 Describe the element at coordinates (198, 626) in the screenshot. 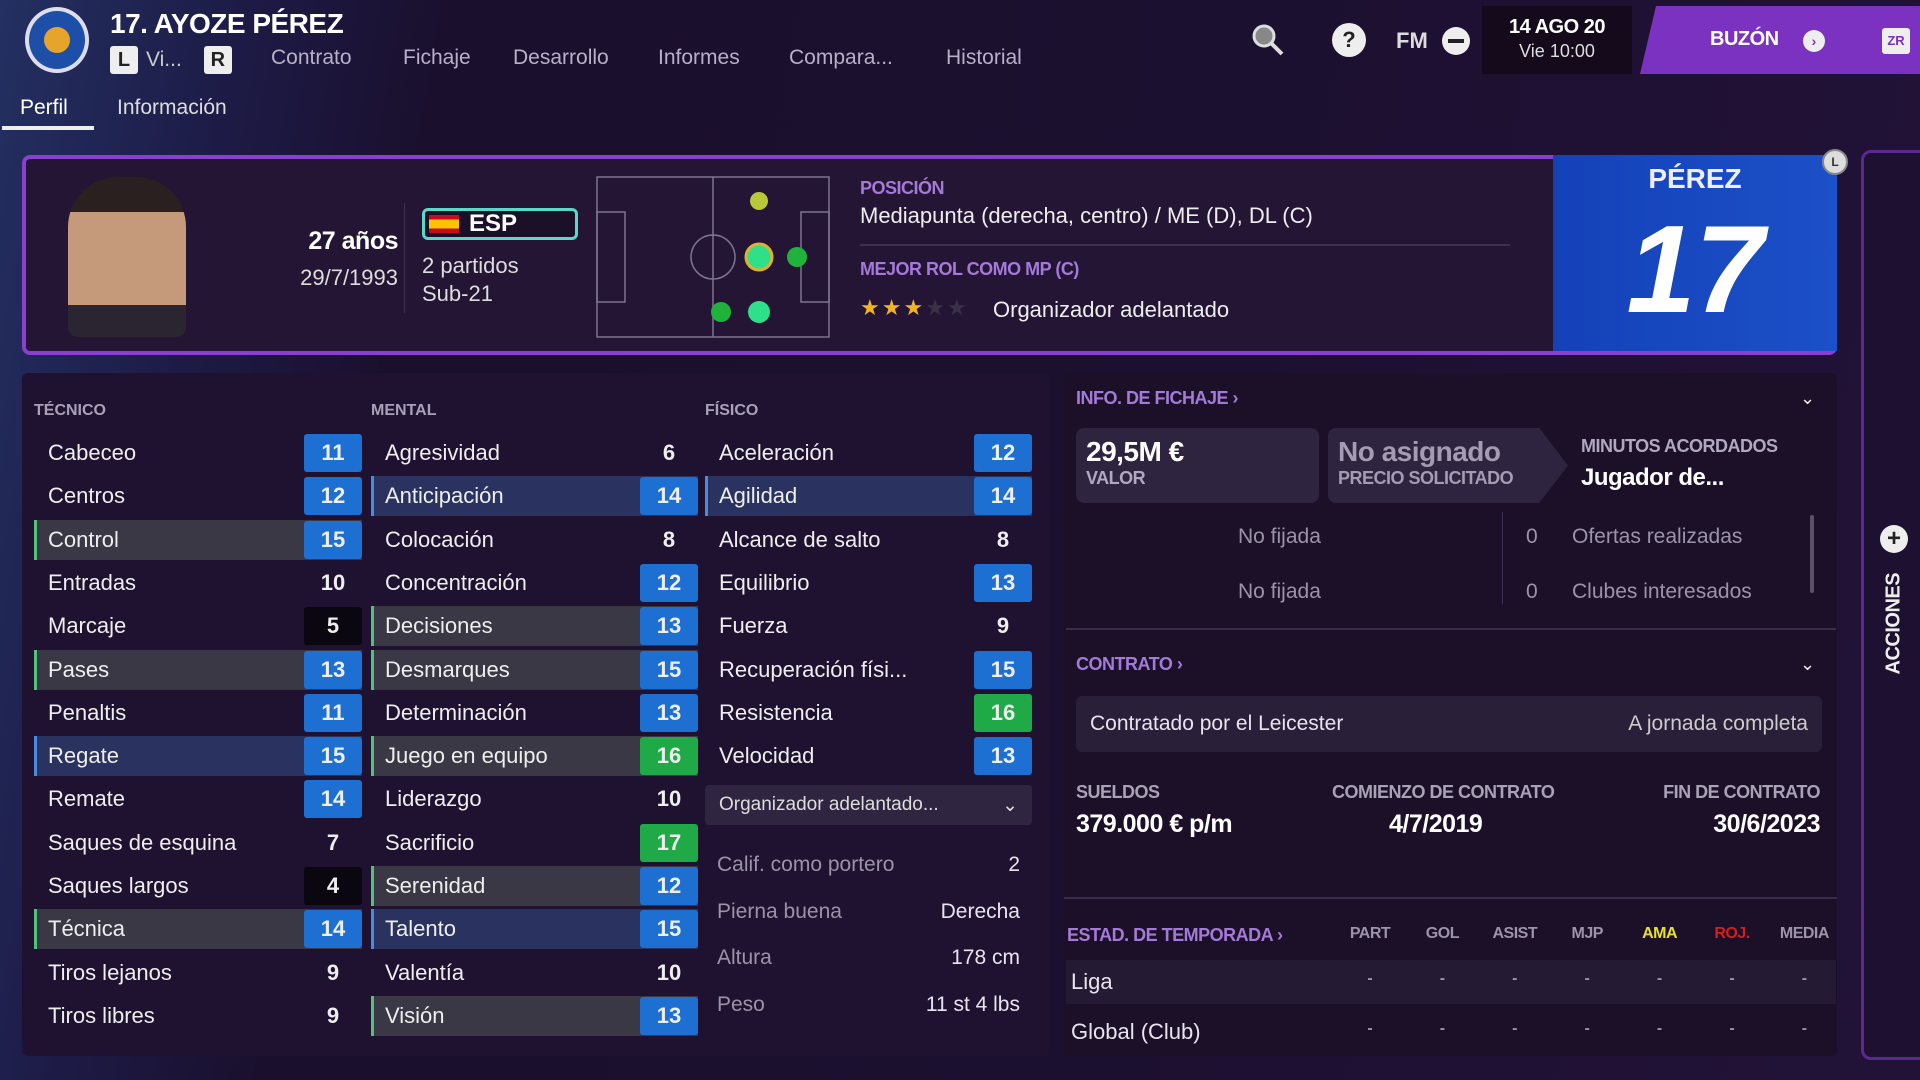

I see `attribute-row: Marcaje 5` at that location.